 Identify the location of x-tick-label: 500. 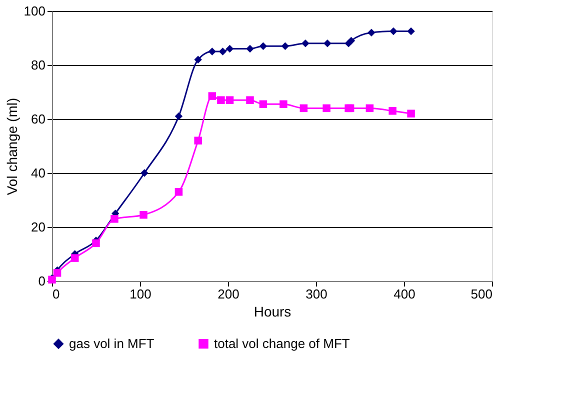
(481, 294).